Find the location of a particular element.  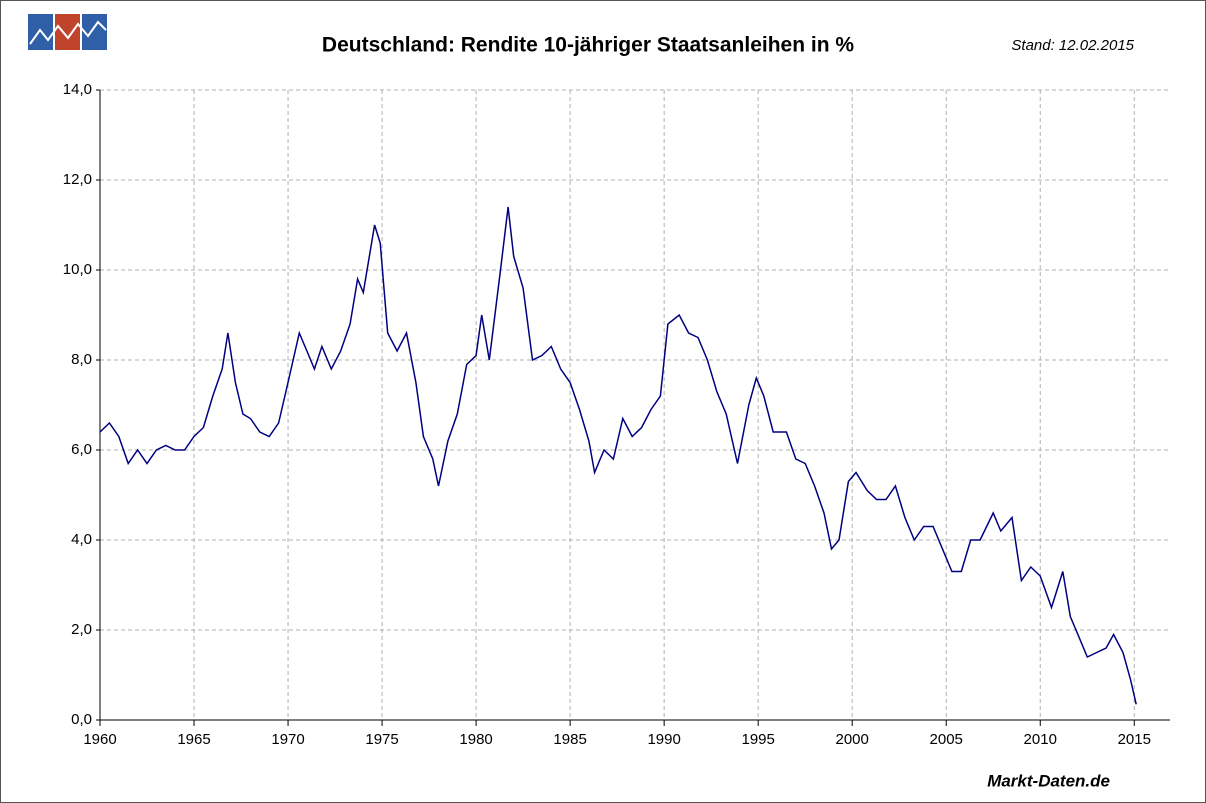

x-tick-label: 1965 is located at coordinates (193, 739).